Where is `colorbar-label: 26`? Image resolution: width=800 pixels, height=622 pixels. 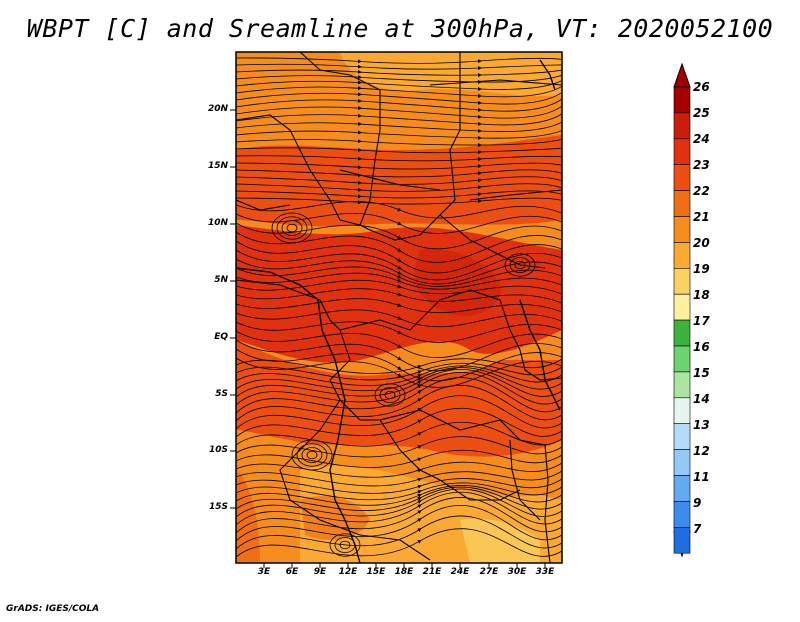
colorbar-label: 26 is located at coordinates (701, 87).